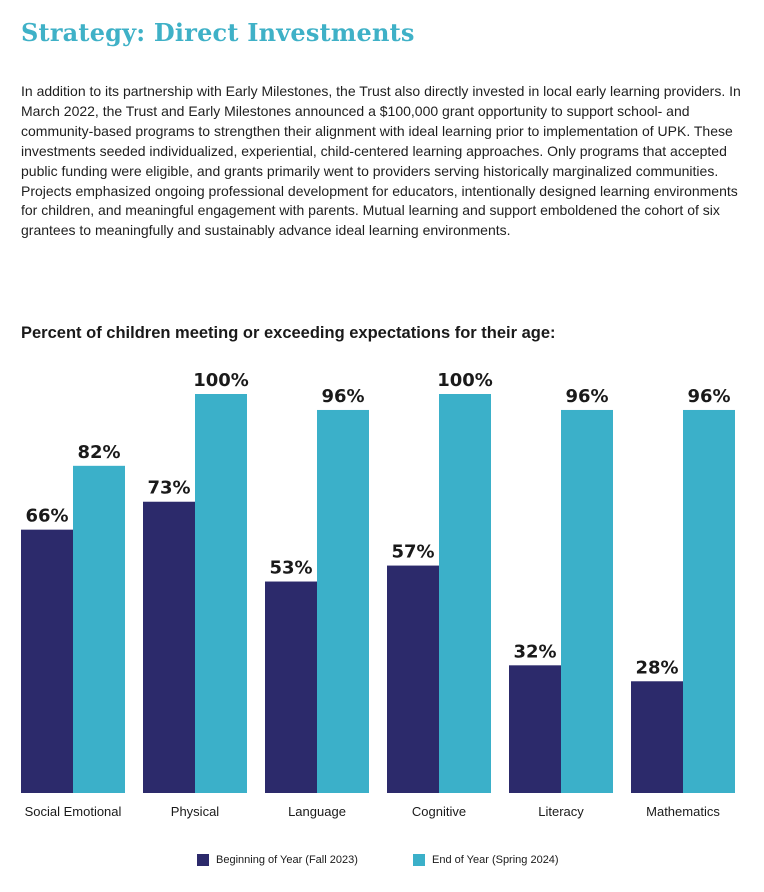 The height and width of the screenshot is (892, 764). I want to click on value-label-physical-beginning: 73%, so click(168, 488).